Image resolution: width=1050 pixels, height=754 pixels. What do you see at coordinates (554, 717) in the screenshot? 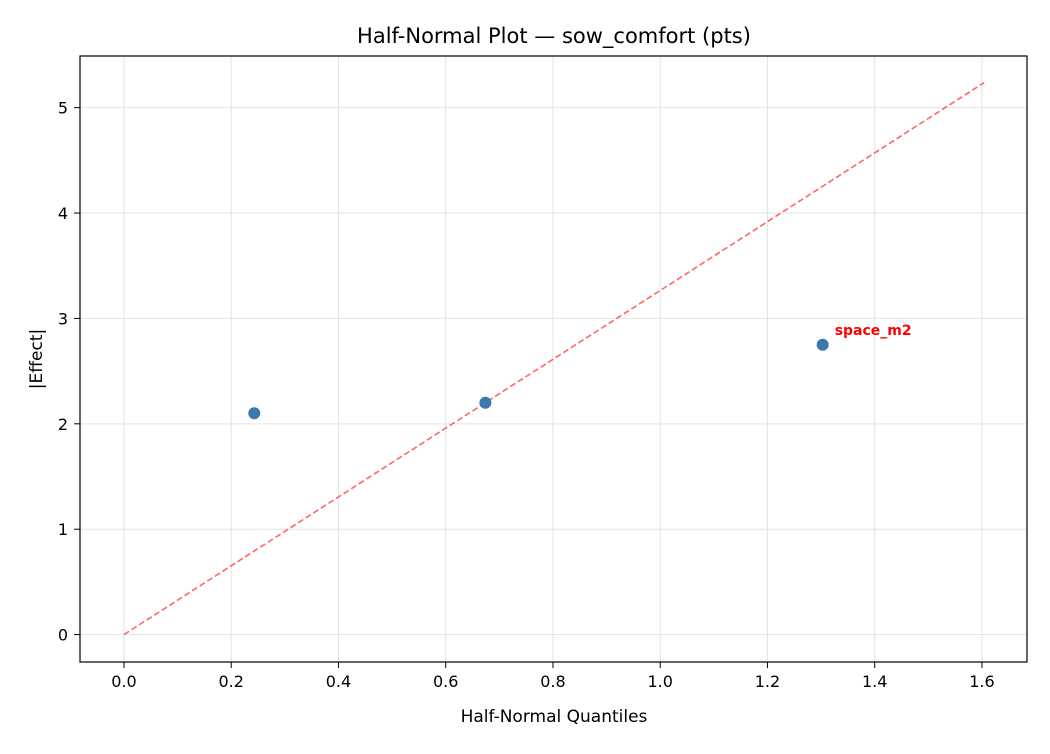
I see `x-axis-label: Half-Normal Quantiles` at bounding box center [554, 717].